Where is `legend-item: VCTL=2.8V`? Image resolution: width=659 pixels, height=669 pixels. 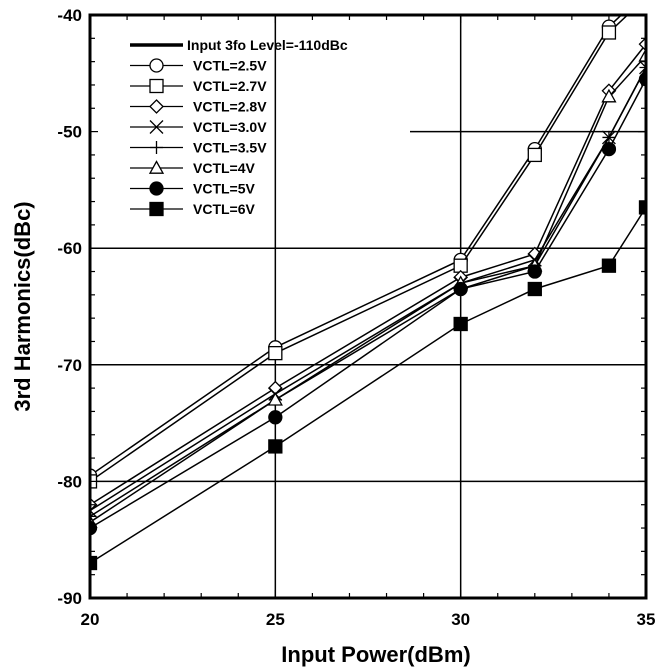
legend-item: VCTL=2.8V is located at coordinates (198, 107).